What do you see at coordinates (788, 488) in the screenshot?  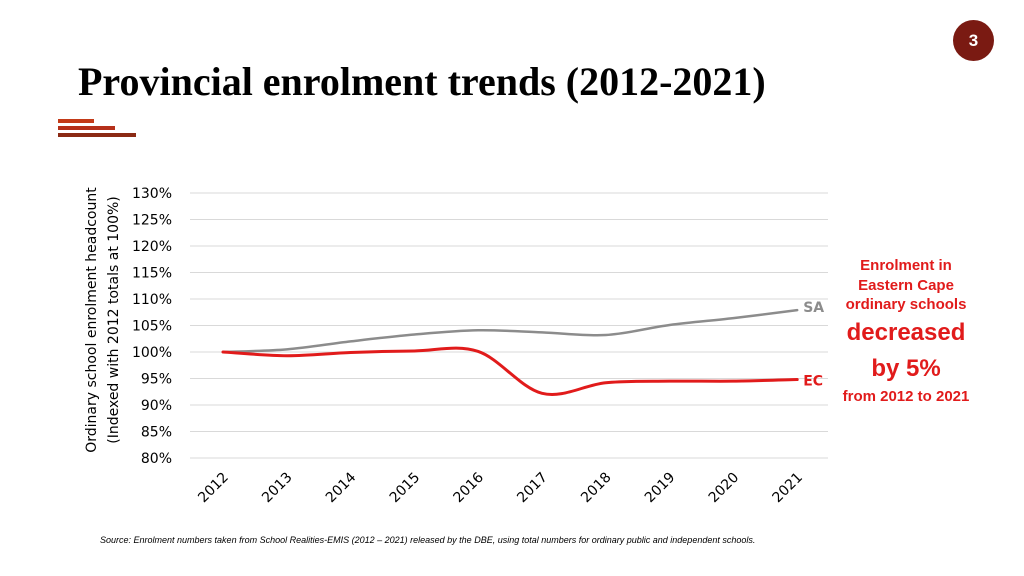 I see `x-tick-label: 2021` at bounding box center [788, 488].